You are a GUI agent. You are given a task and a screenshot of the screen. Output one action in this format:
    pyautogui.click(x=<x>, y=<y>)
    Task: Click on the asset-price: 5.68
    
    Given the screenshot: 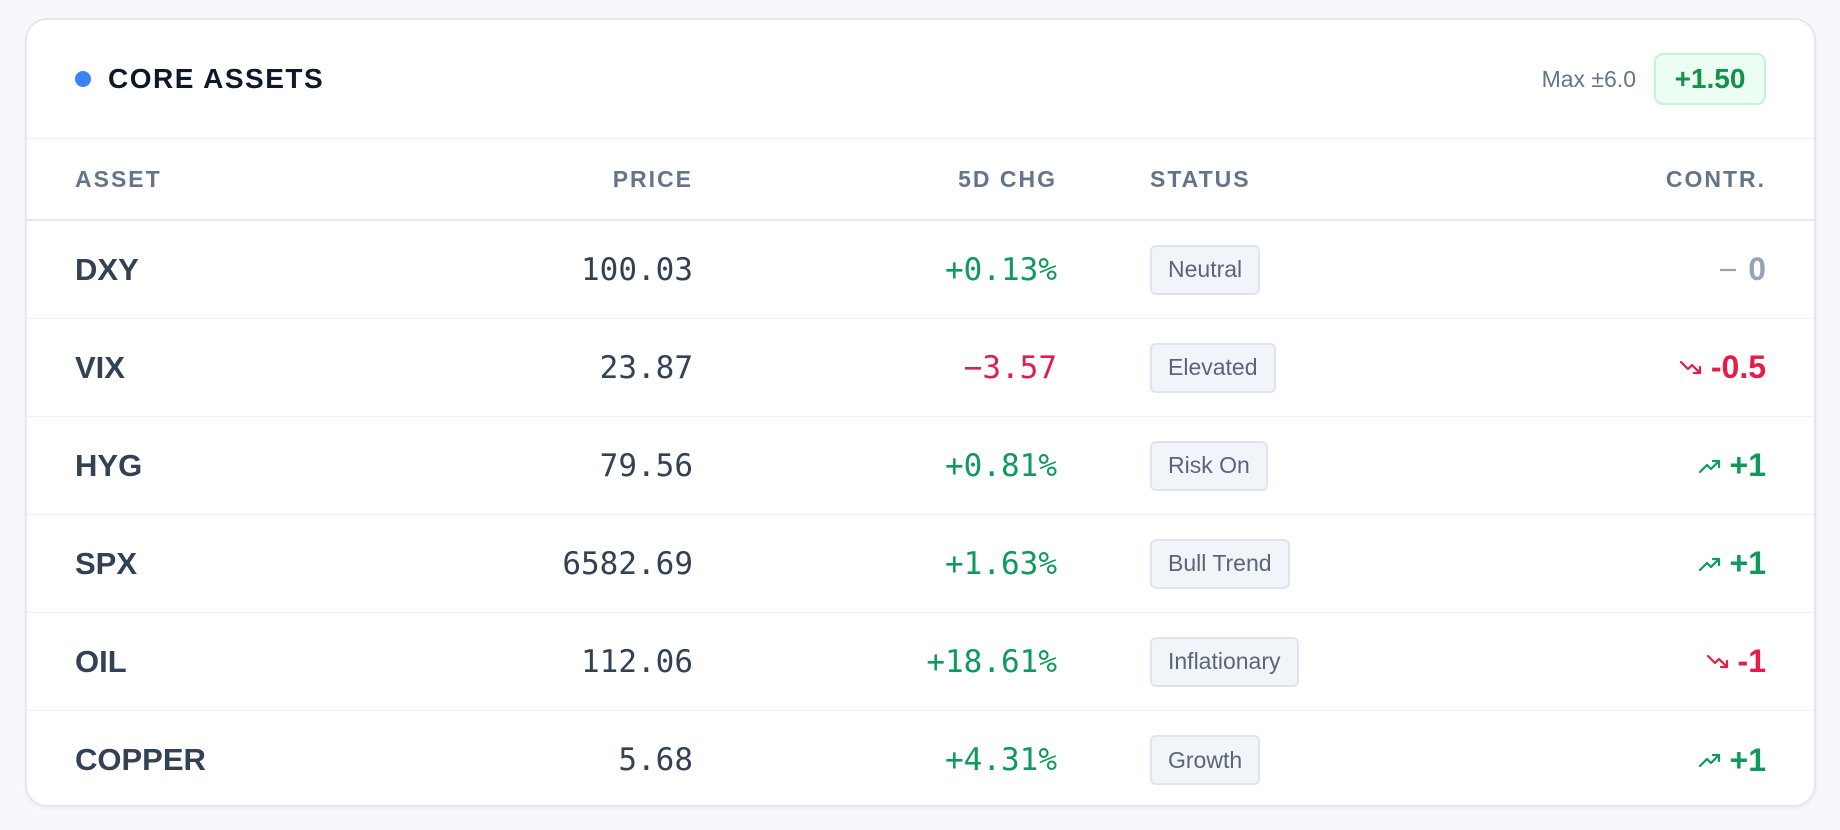 What is the action you would take?
    pyautogui.click(x=655, y=760)
    